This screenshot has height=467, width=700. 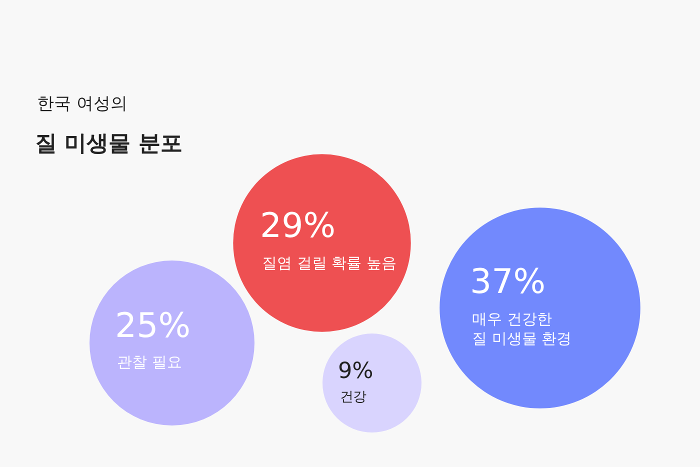 I want to click on category-label: 관찰 필요, so click(x=149, y=362).